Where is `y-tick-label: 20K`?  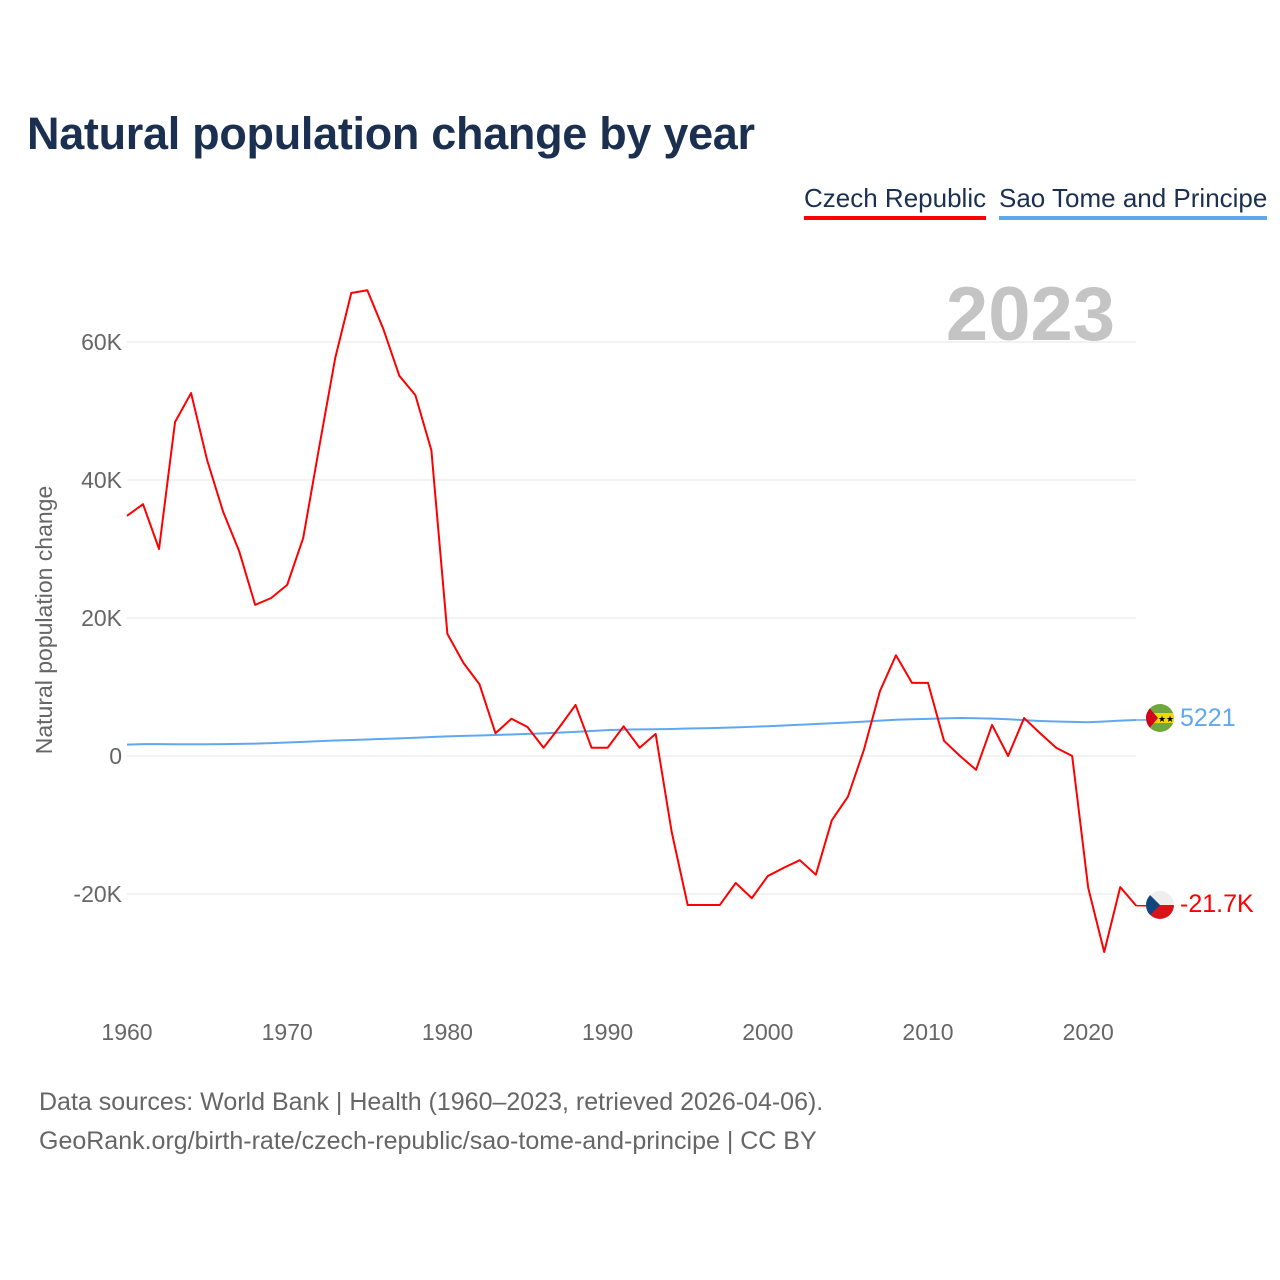 y-tick-label: 20K is located at coordinates (102, 618).